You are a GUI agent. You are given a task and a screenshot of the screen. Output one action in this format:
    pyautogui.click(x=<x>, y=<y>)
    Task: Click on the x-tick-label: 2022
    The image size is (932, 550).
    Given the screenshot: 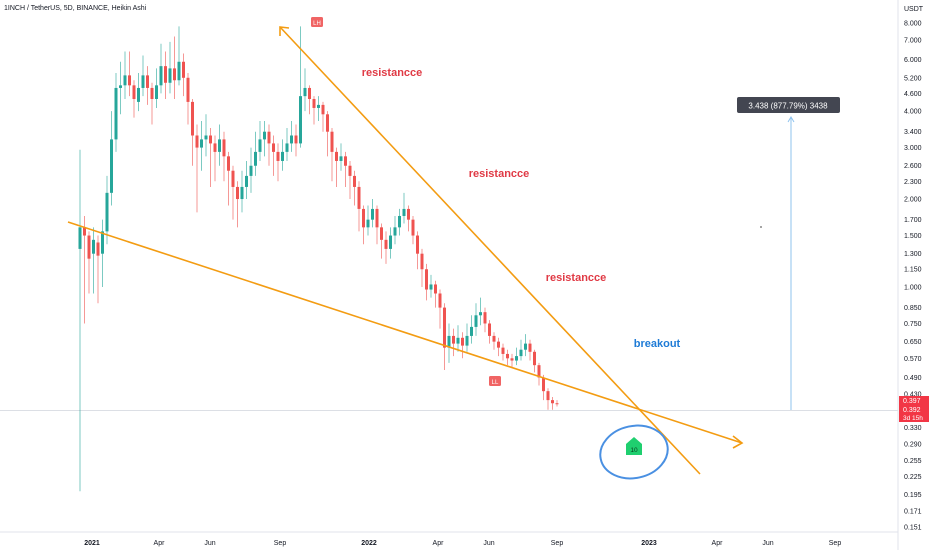 What is the action you would take?
    pyautogui.click(x=369, y=543)
    